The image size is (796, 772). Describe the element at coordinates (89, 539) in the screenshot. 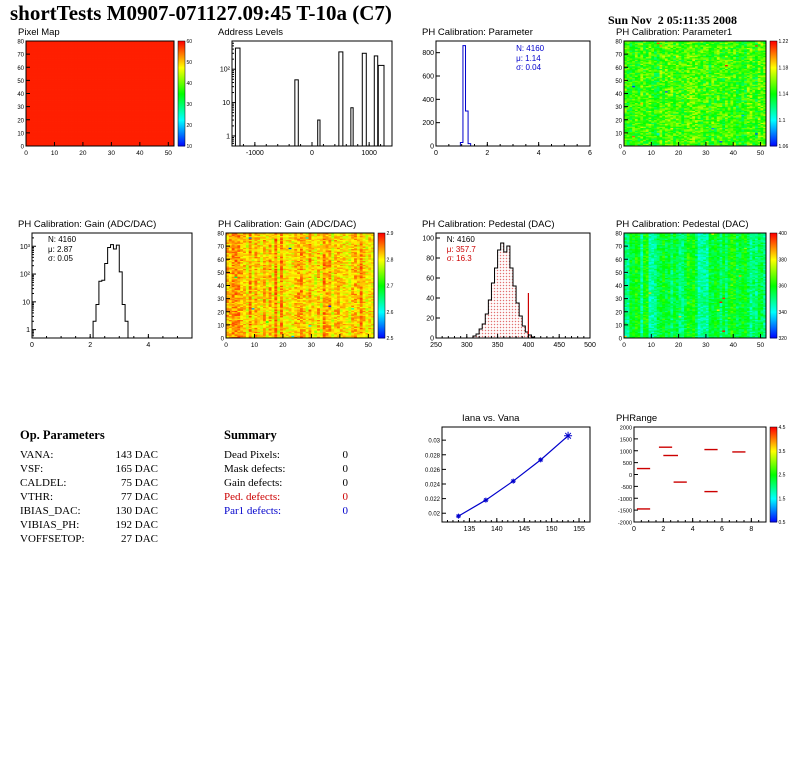

I see `op-parameter-row: VOFFSETOP: 27 DAC` at that location.